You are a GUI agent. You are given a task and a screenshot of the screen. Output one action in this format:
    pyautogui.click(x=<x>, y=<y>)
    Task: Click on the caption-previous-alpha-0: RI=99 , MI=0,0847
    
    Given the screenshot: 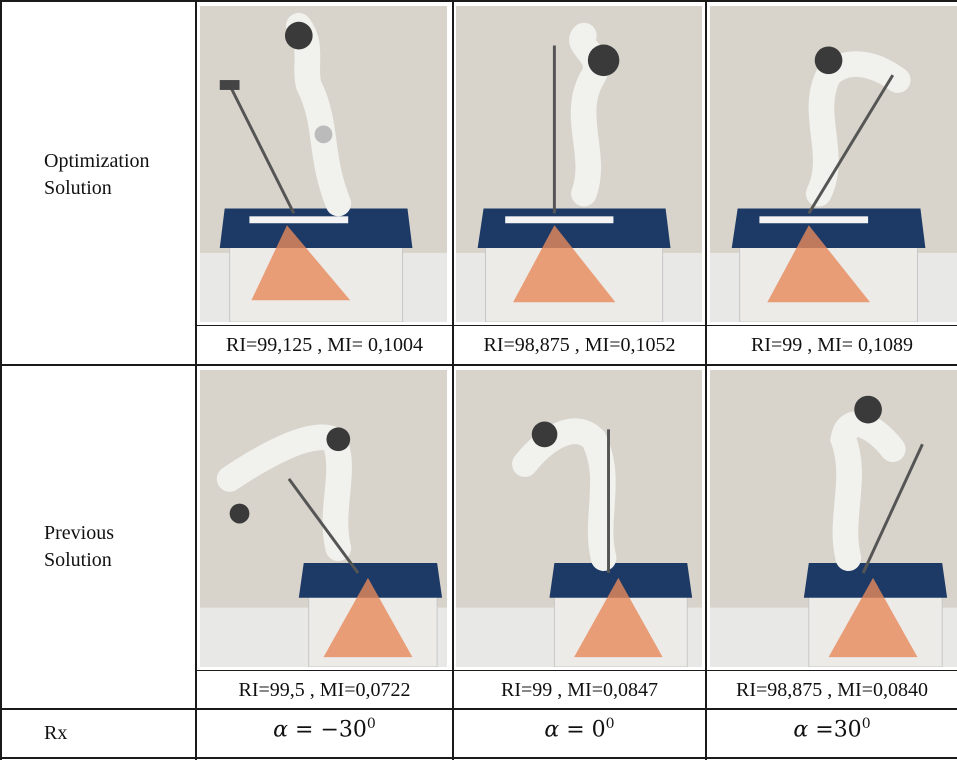 What is the action you would take?
    pyautogui.click(x=579, y=690)
    